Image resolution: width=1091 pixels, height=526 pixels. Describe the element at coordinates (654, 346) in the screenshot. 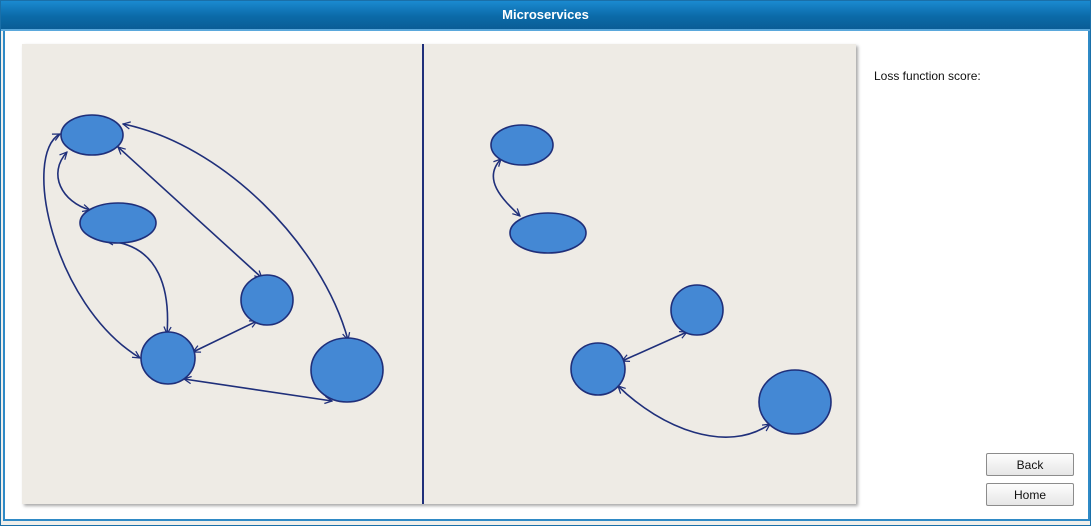

I see `edge-h-i` at that location.